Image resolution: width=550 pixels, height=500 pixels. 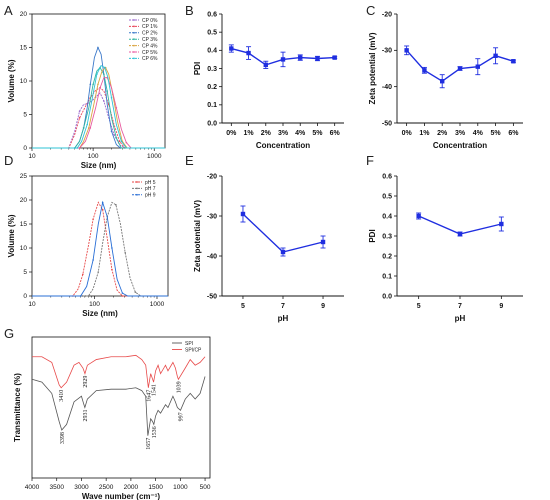 I want to click on x-tick-label: 5%, so click(x=496, y=133).